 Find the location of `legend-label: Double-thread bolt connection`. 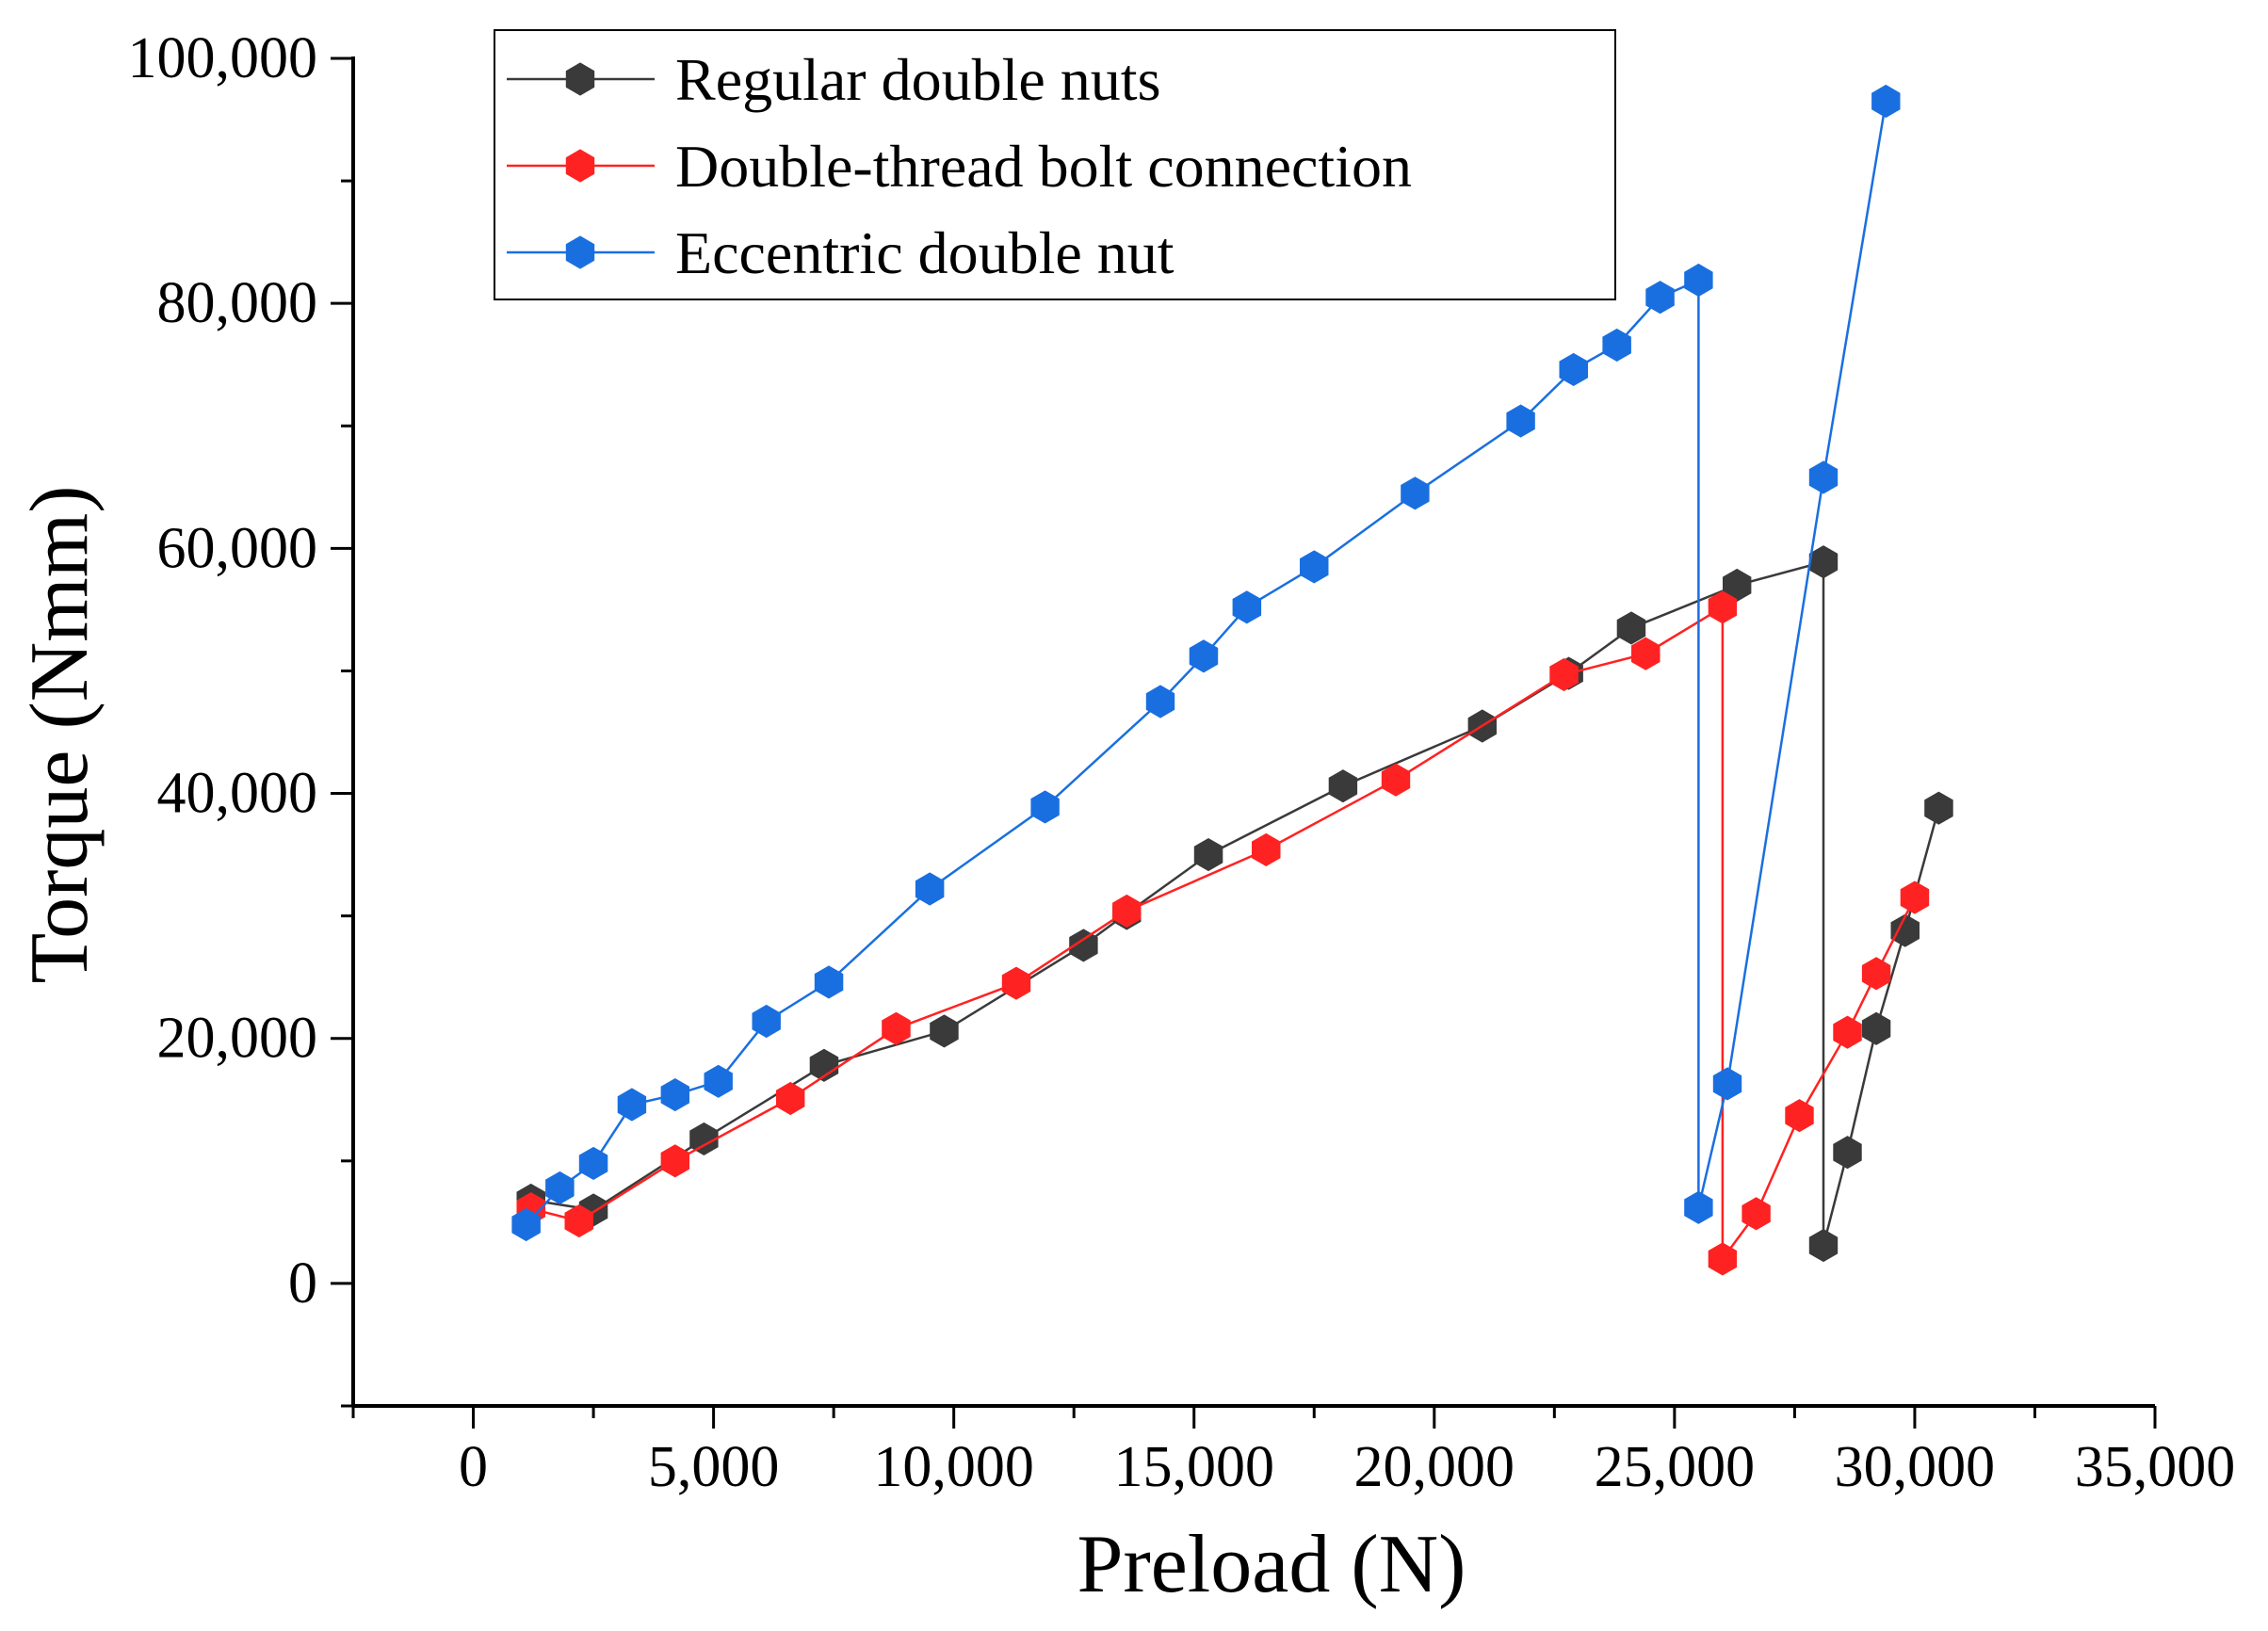

legend-label: Double-thread bolt connection is located at coordinates (1043, 166).